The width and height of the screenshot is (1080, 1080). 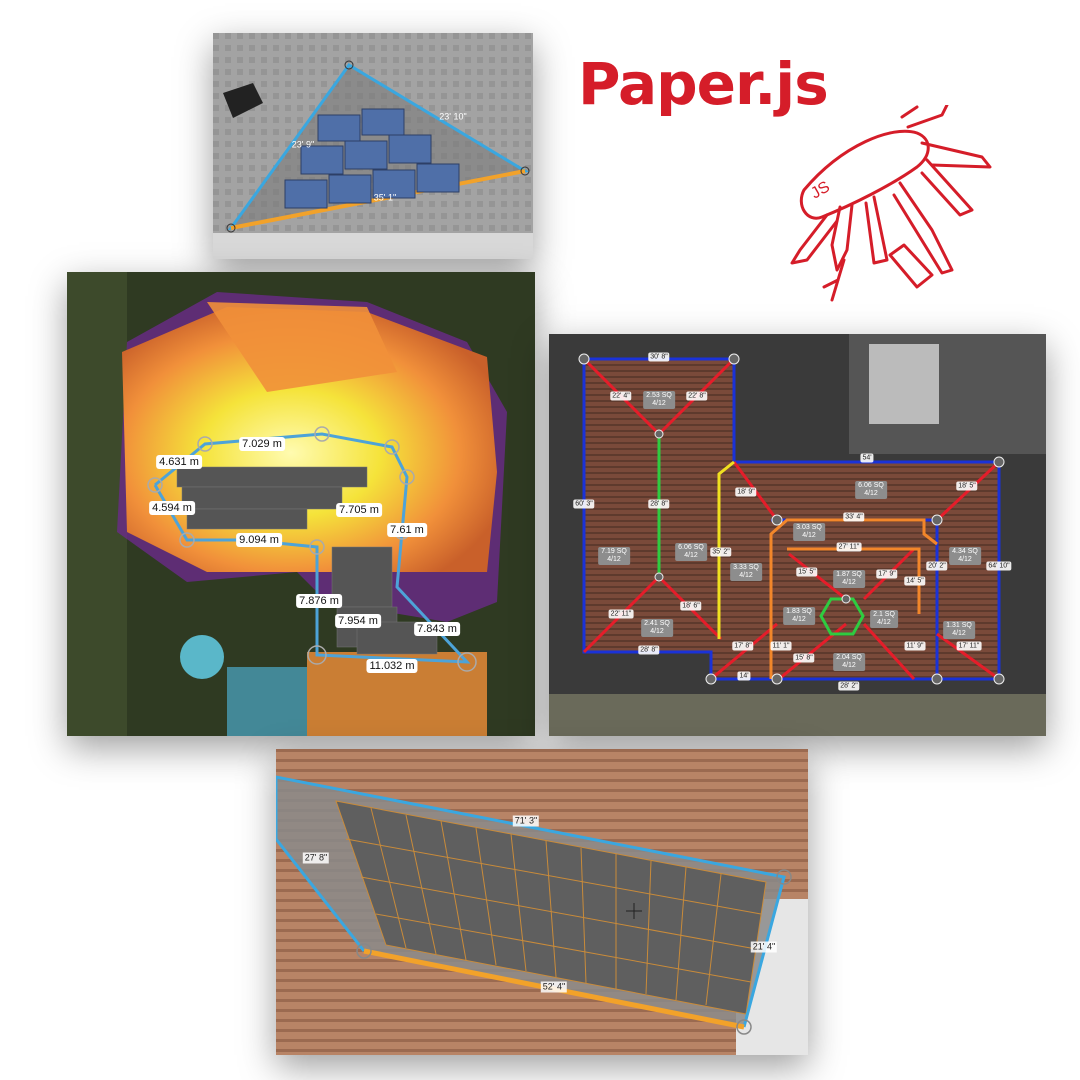 What do you see at coordinates (781, 646) in the screenshot?
I see `edge-label: 11' 1"` at bounding box center [781, 646].